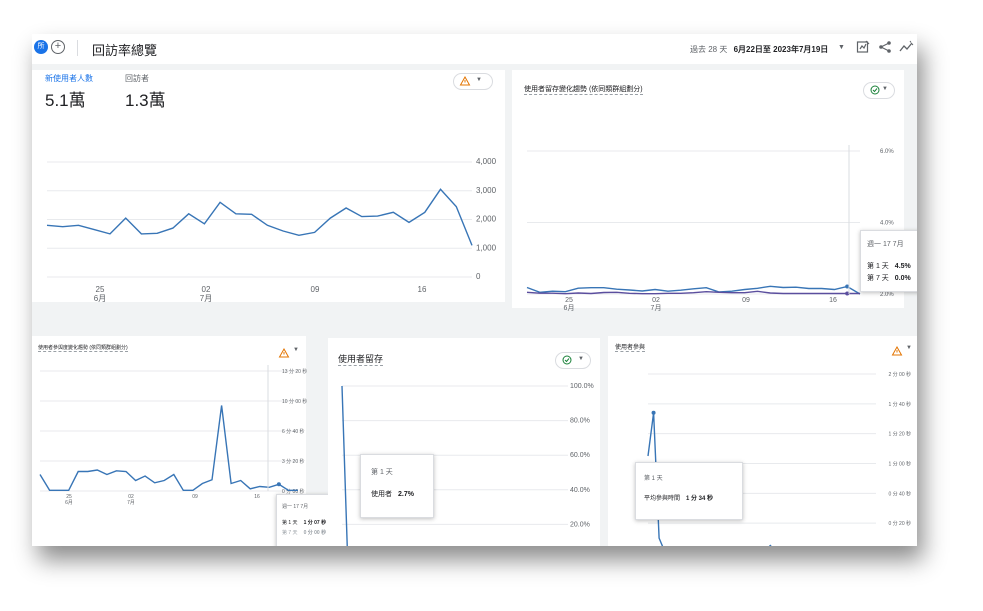 The image size is (983, 611). Describe the element at coordinates (69, 78) in the screenshot. I see `new-users-label: 新使用者人數` at that location.